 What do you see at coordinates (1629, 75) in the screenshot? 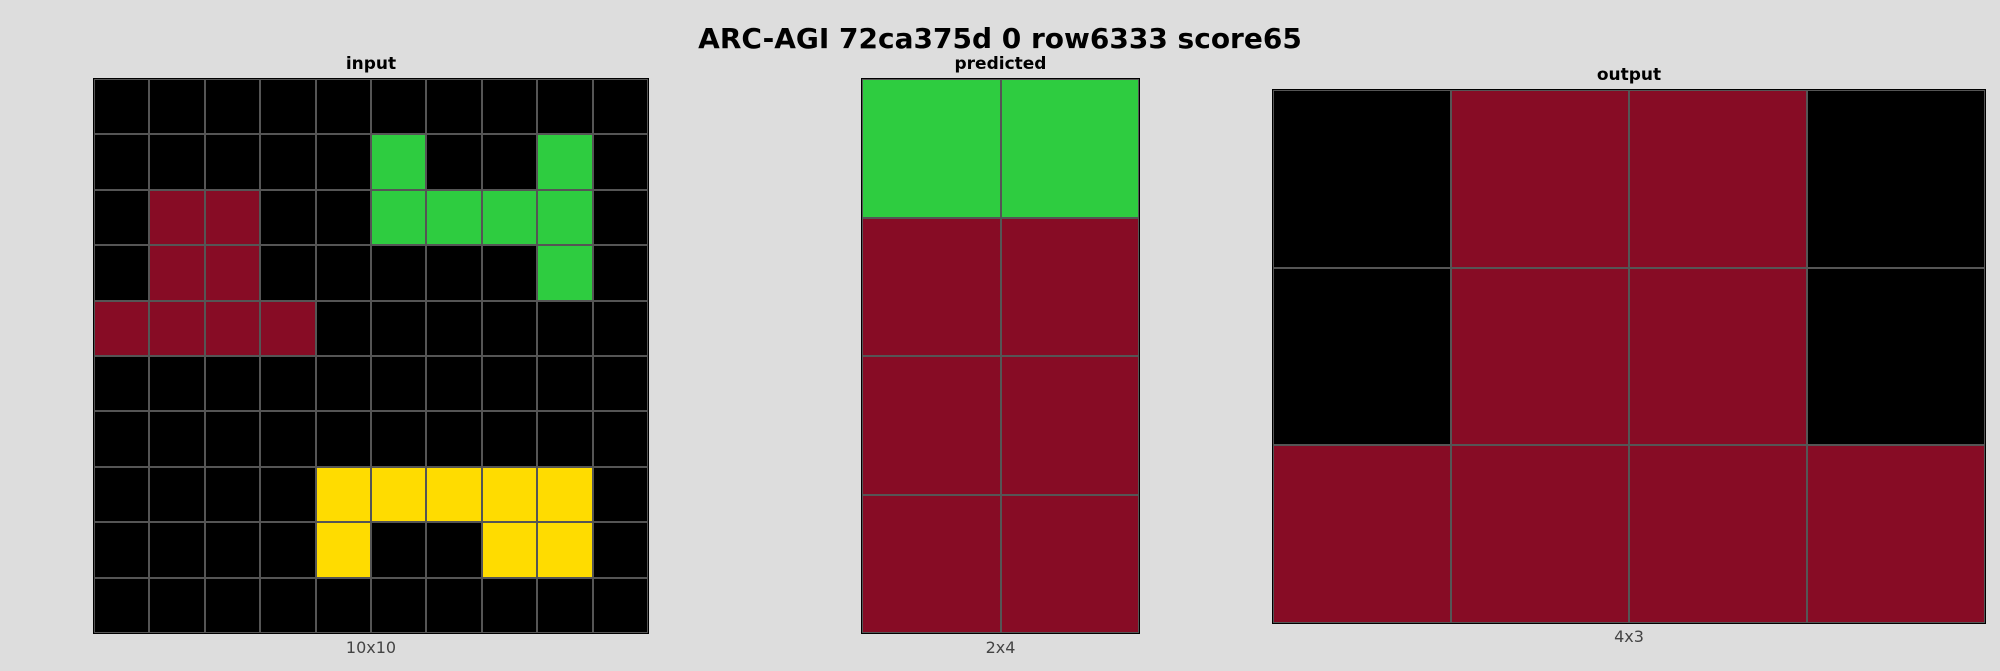
I see `output-panel-title: output` at bounding box center [1629, 75].